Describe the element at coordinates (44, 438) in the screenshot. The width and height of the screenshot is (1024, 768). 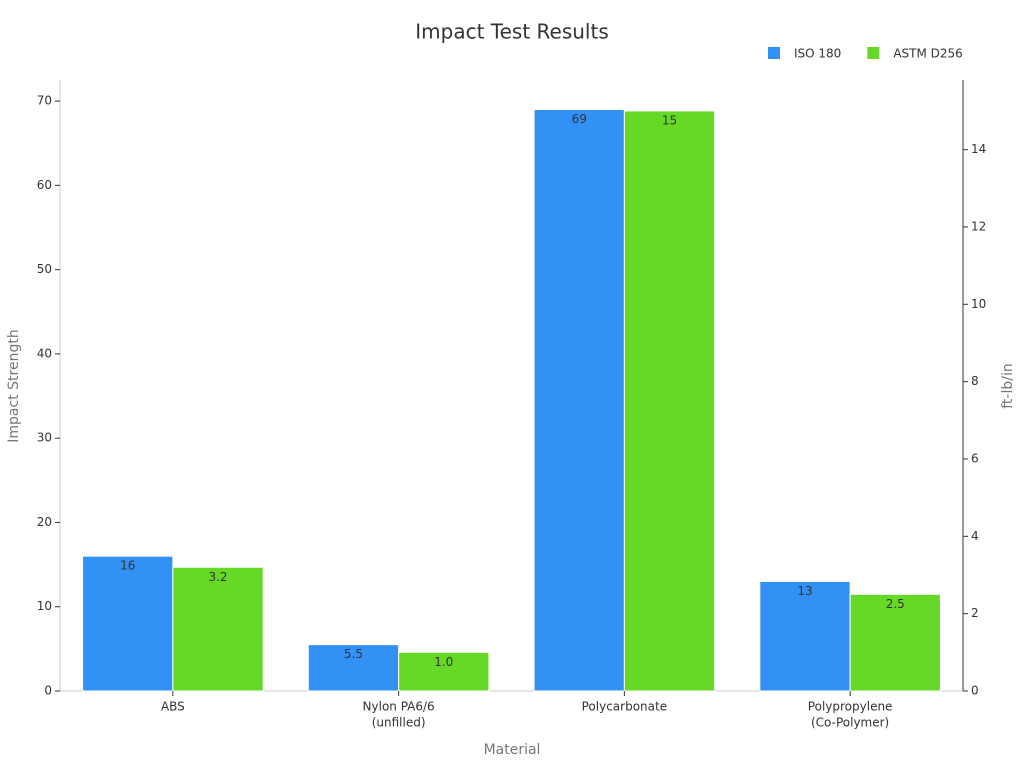
I see `y-tick-label: 30` at that location.